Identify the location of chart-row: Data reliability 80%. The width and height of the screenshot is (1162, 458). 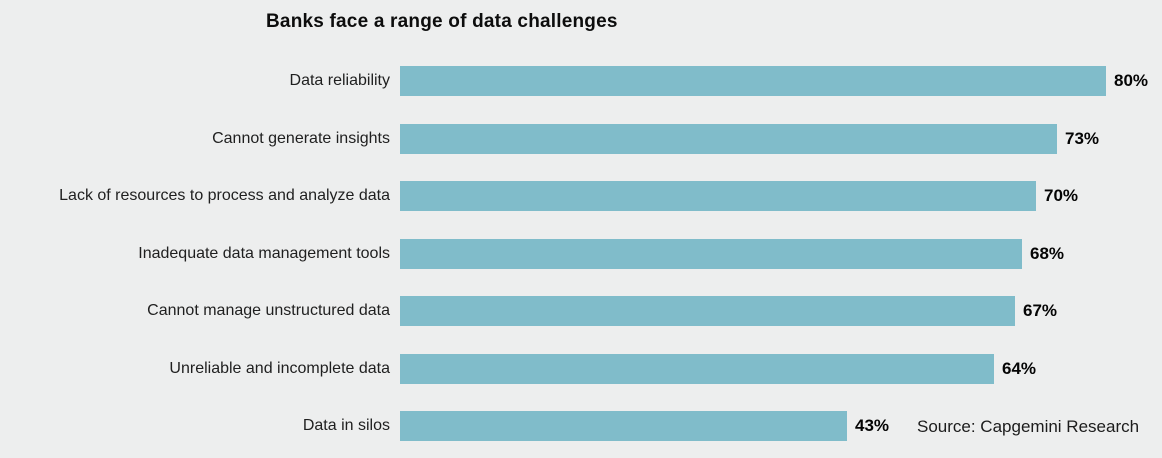
(574, 81).